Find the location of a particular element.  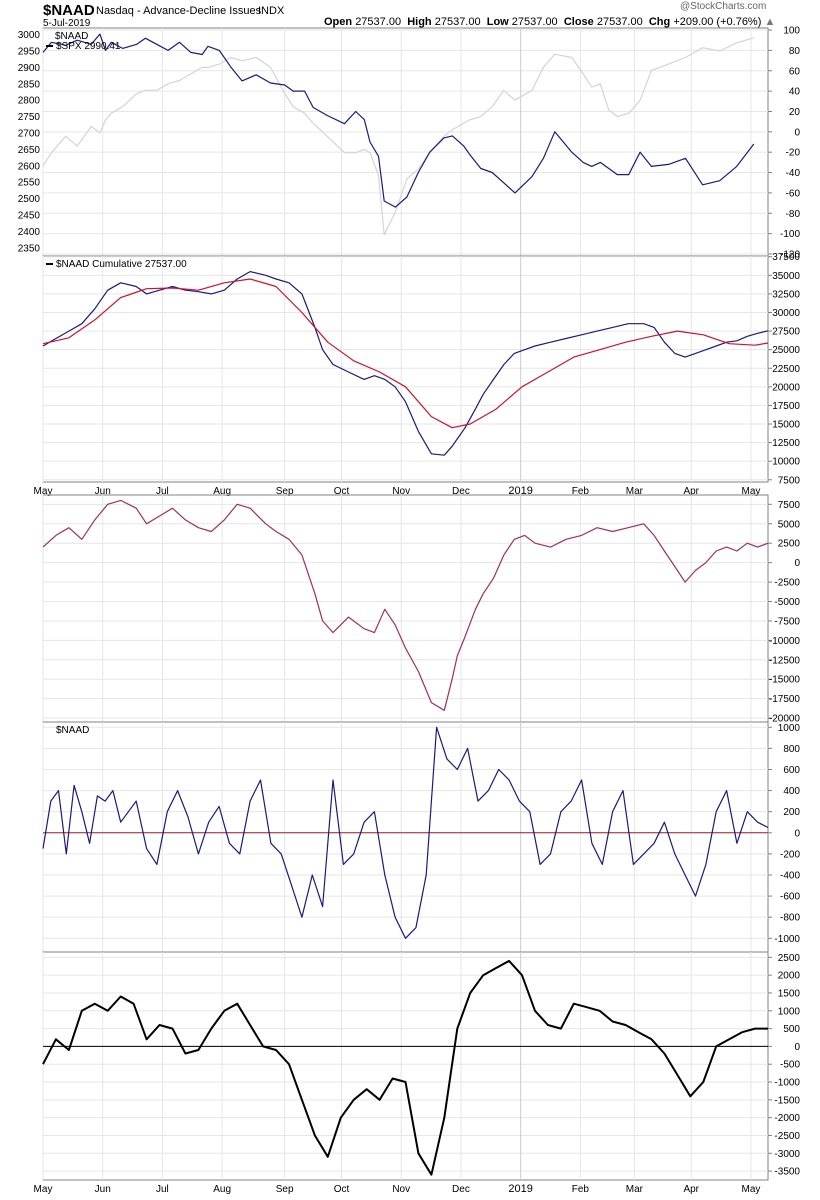

right-tick-label: -3000 is located at coordinates (787, 1154).